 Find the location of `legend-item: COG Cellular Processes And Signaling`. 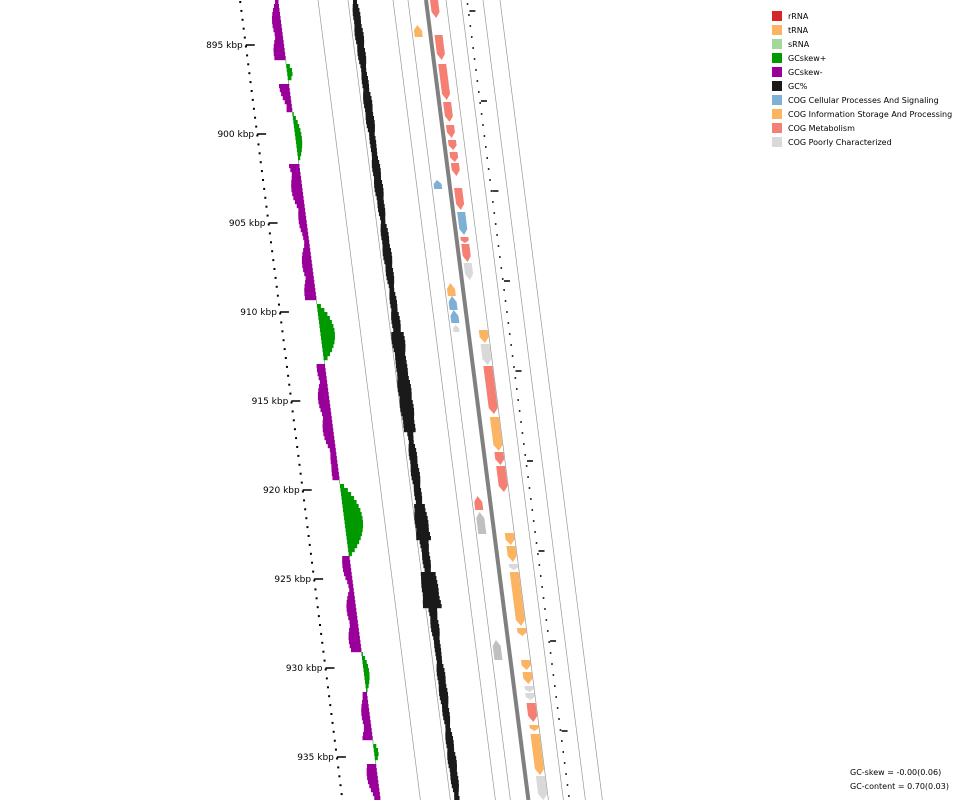

legend-item: COG Cellular Processes And Signaling is located at coordinates (862, 100).